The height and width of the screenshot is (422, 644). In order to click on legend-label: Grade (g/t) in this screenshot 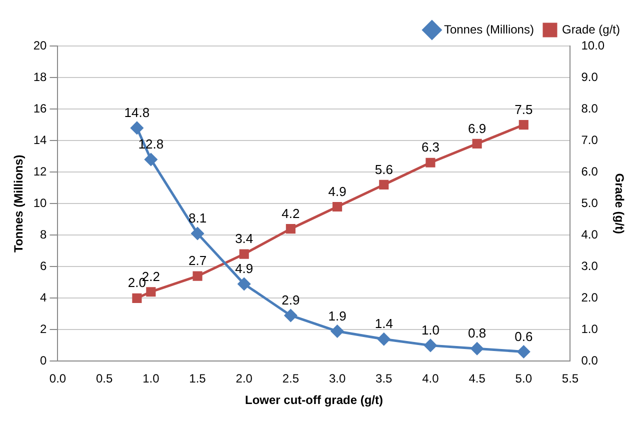, I will do `click(591, 29)`.